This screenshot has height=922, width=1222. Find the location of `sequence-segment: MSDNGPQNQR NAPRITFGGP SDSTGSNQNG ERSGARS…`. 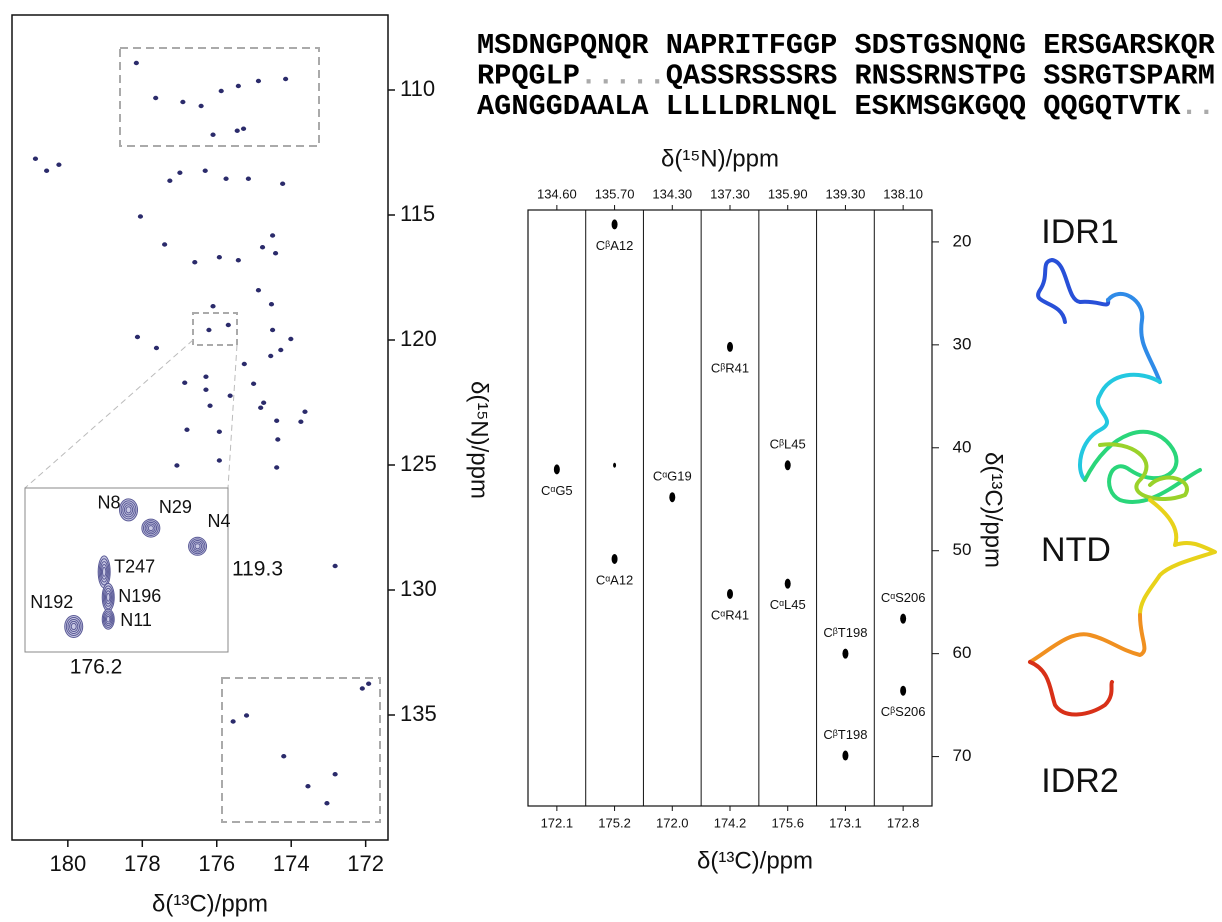

sequence-segment: MSDNGPQNQR NAPRITFGGP SDSTGSNQNG ERSGARS… is located at coordinates (846, 45).